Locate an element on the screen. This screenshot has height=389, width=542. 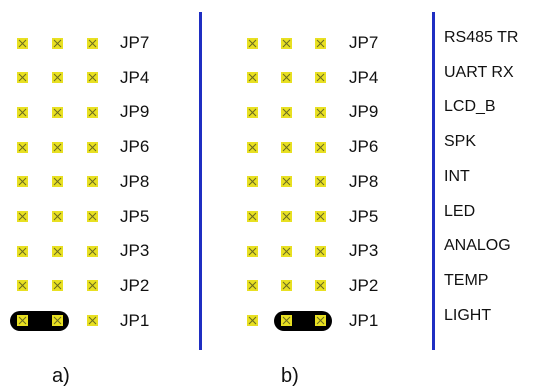
panel-b-label-jp4: JP4 is located at coordinates (364, 77).